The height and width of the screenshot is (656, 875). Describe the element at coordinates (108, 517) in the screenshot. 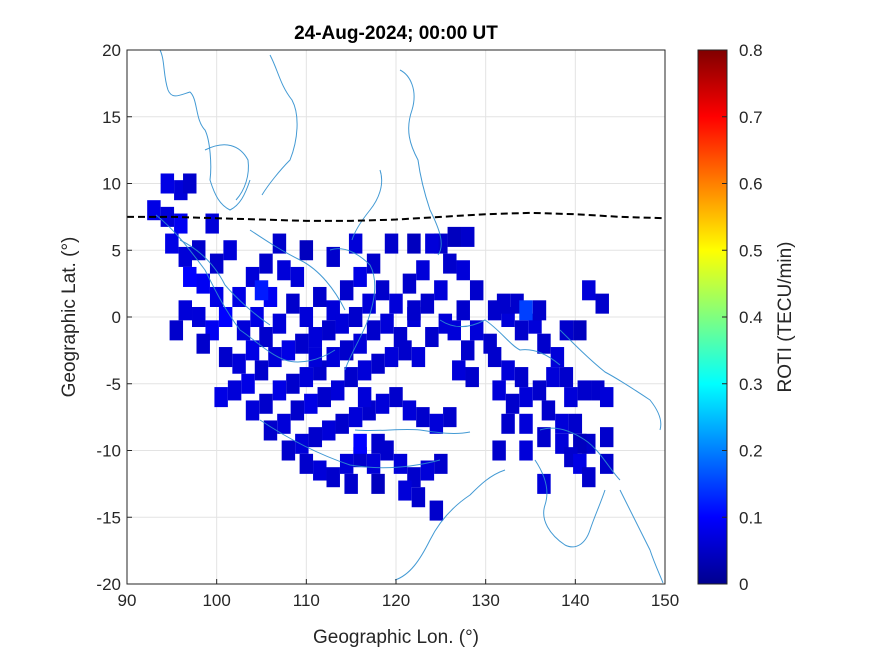

I see `y-tick-label: -15` at that location.